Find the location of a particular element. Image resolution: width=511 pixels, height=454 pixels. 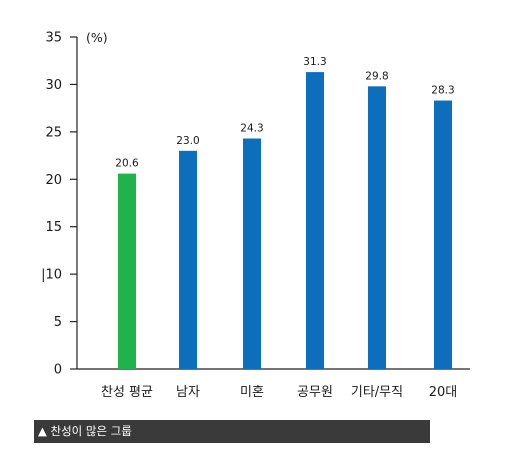

data-label: 29.8 is located at coordinates (376, 76).